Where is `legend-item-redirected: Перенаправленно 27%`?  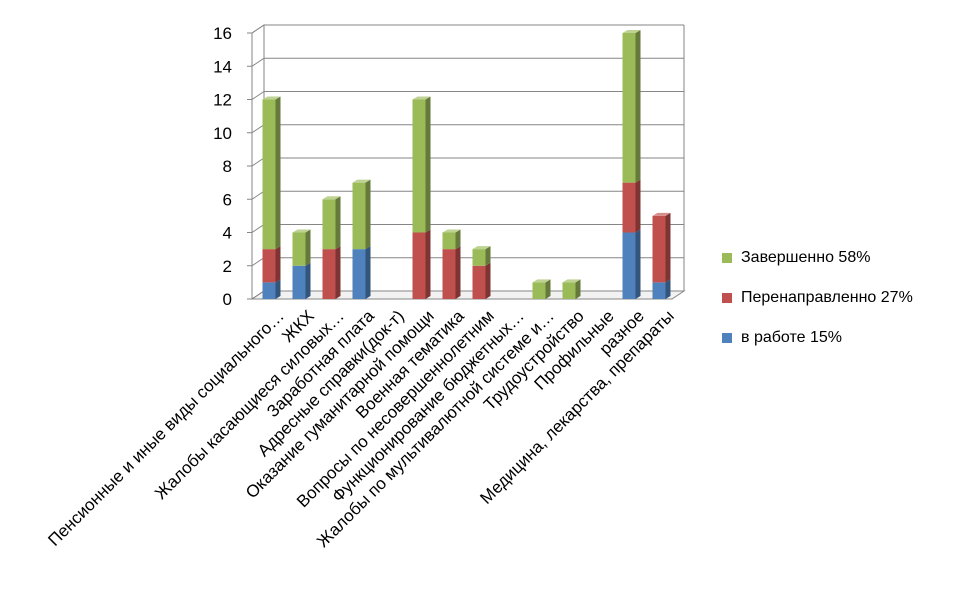 legend-item-redirected: Перенаправленно 27% is located at coordinates (817, 297).